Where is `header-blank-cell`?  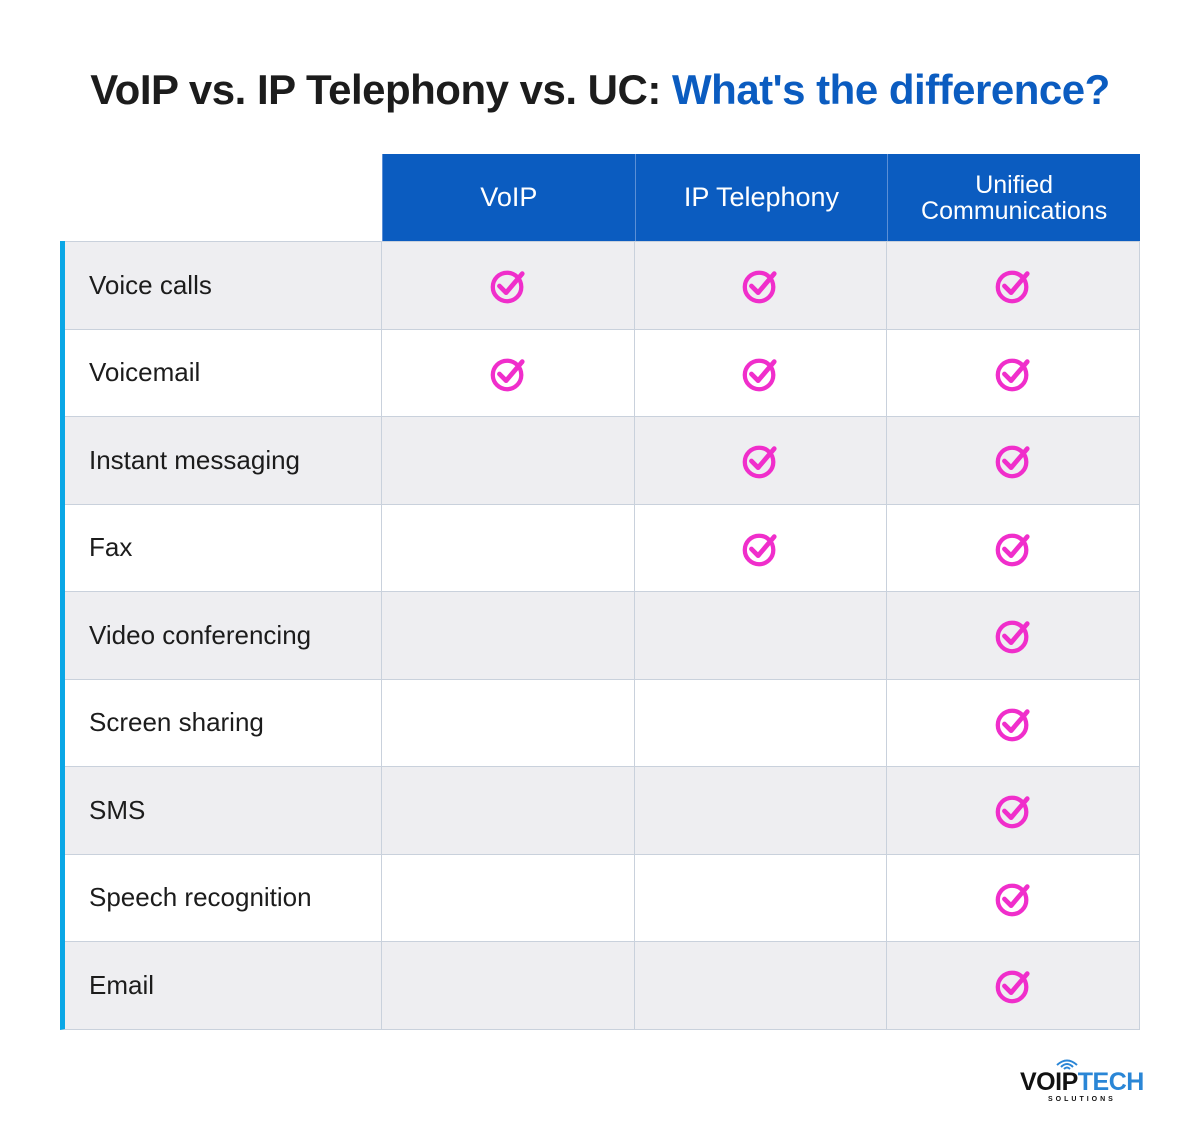
header-blank-cell is located at coordinates (221, 197).